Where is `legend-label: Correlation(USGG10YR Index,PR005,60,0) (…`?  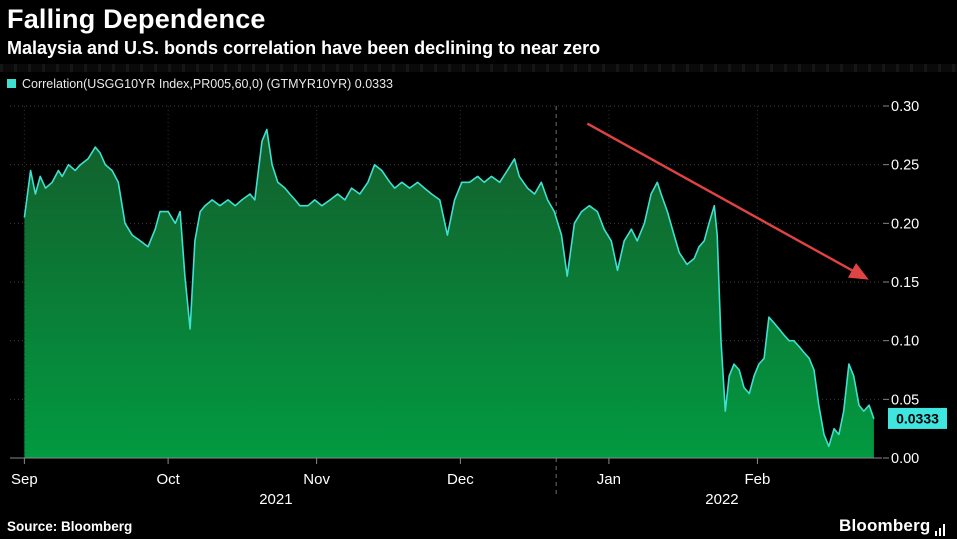 legend-label: Correlation(USGG10YR Index,PR005,60,0) (… is located at coordinates (207, 83).